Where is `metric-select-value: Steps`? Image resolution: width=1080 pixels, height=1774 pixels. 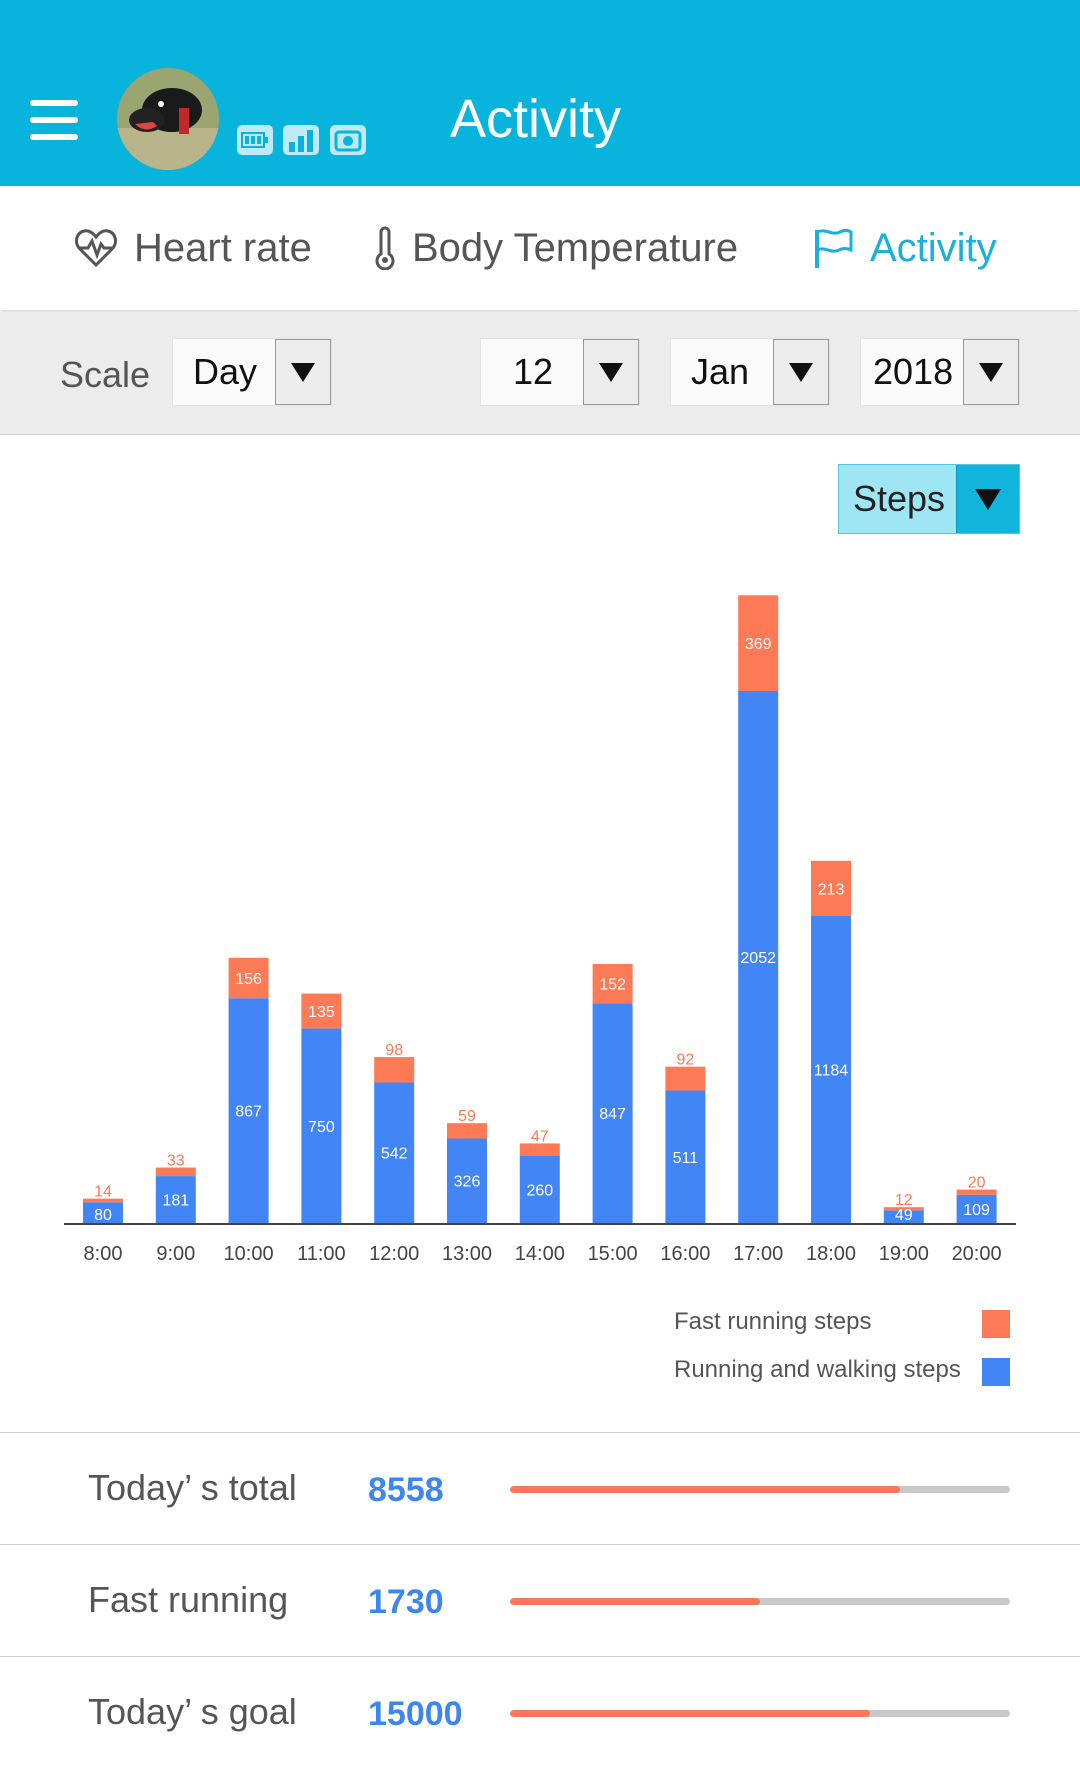 metric-select-value: Steps is located at coordinates (899, 498).